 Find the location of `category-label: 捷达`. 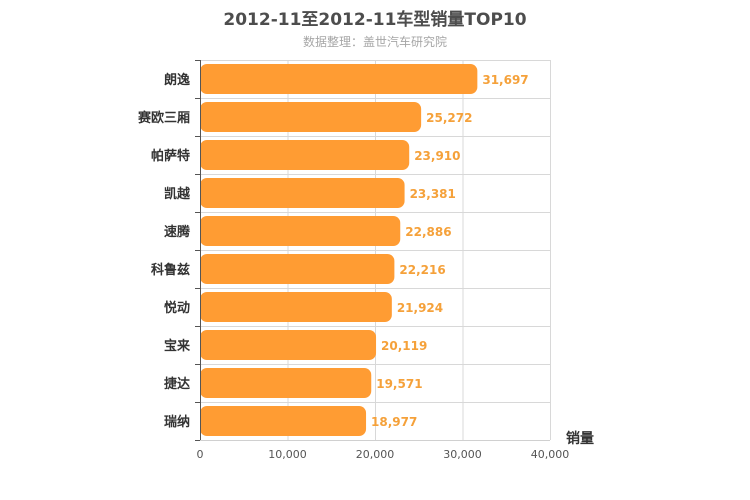

category-label: 捷达 is located at coordinates (177, 384).